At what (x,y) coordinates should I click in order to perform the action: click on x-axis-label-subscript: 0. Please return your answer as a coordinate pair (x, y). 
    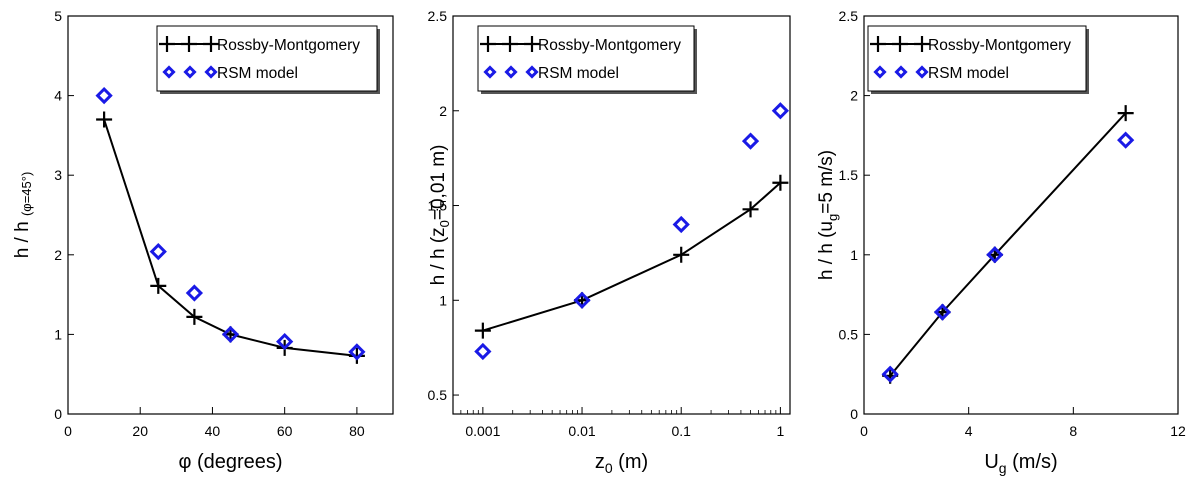
    Looking at the image, I should click on (609, 468).